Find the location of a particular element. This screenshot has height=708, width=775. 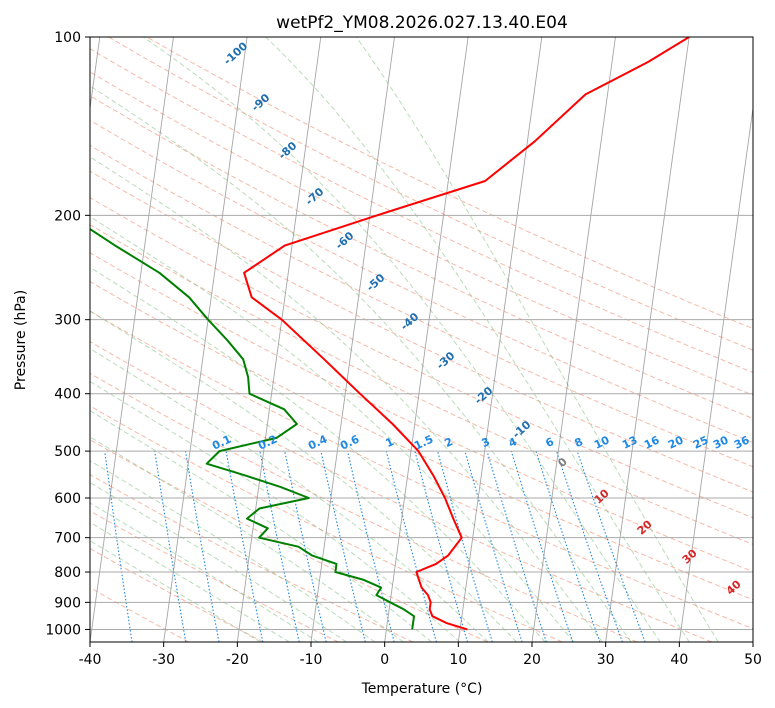

x-tick-label: 50 is located at coordinates (753, 660).